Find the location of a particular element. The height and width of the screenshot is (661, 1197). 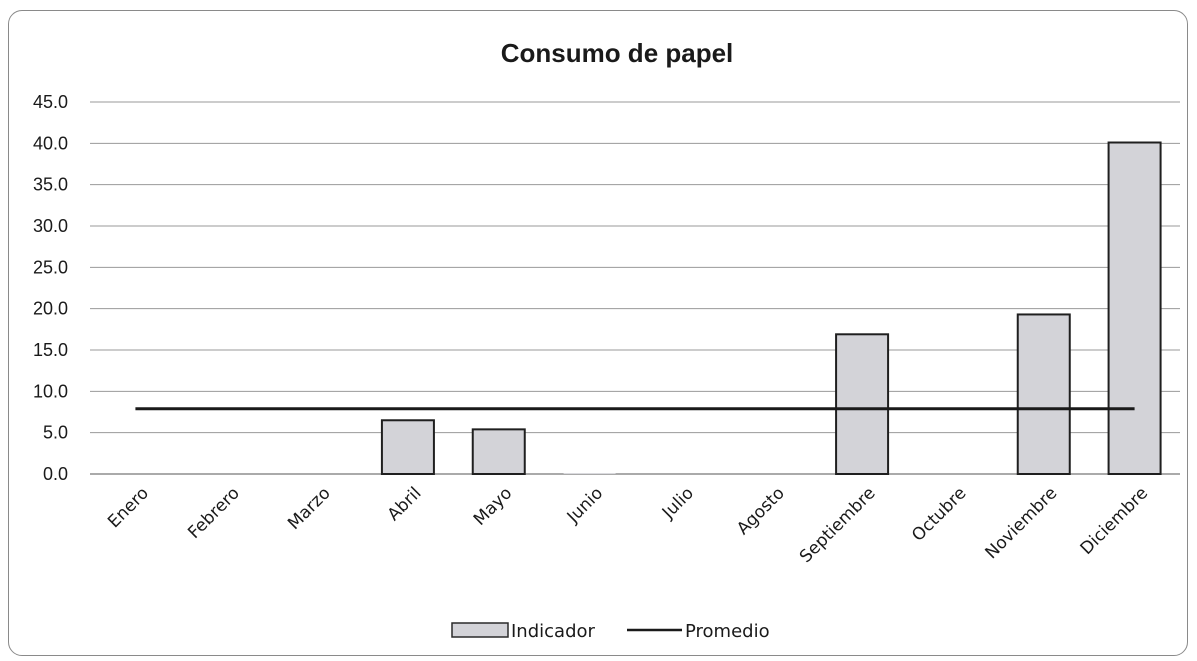

x-tick-label: Agosto is located at coordinates (761, 511).